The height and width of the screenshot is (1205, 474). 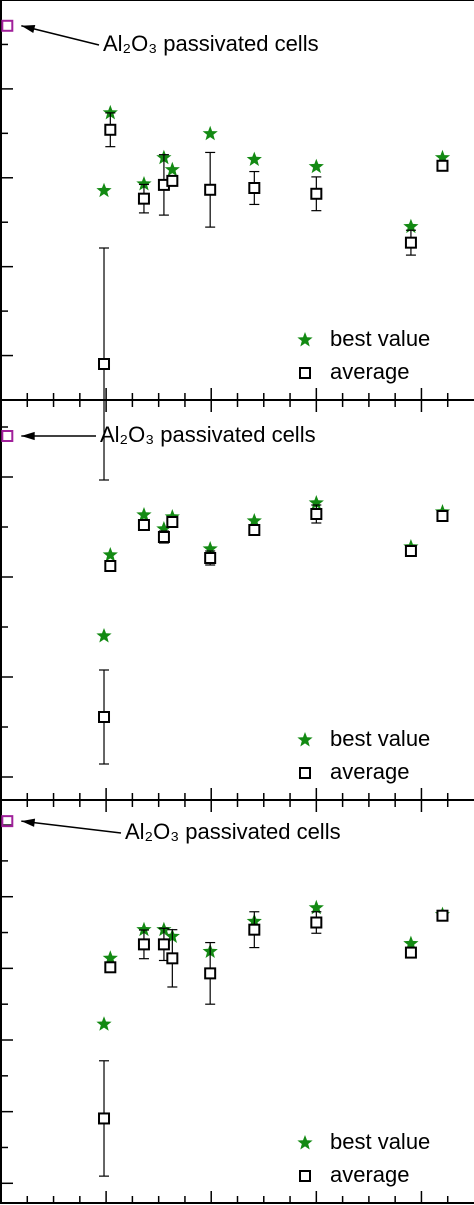 I want to click on annotation-arrow, so click(x=71, y=827).